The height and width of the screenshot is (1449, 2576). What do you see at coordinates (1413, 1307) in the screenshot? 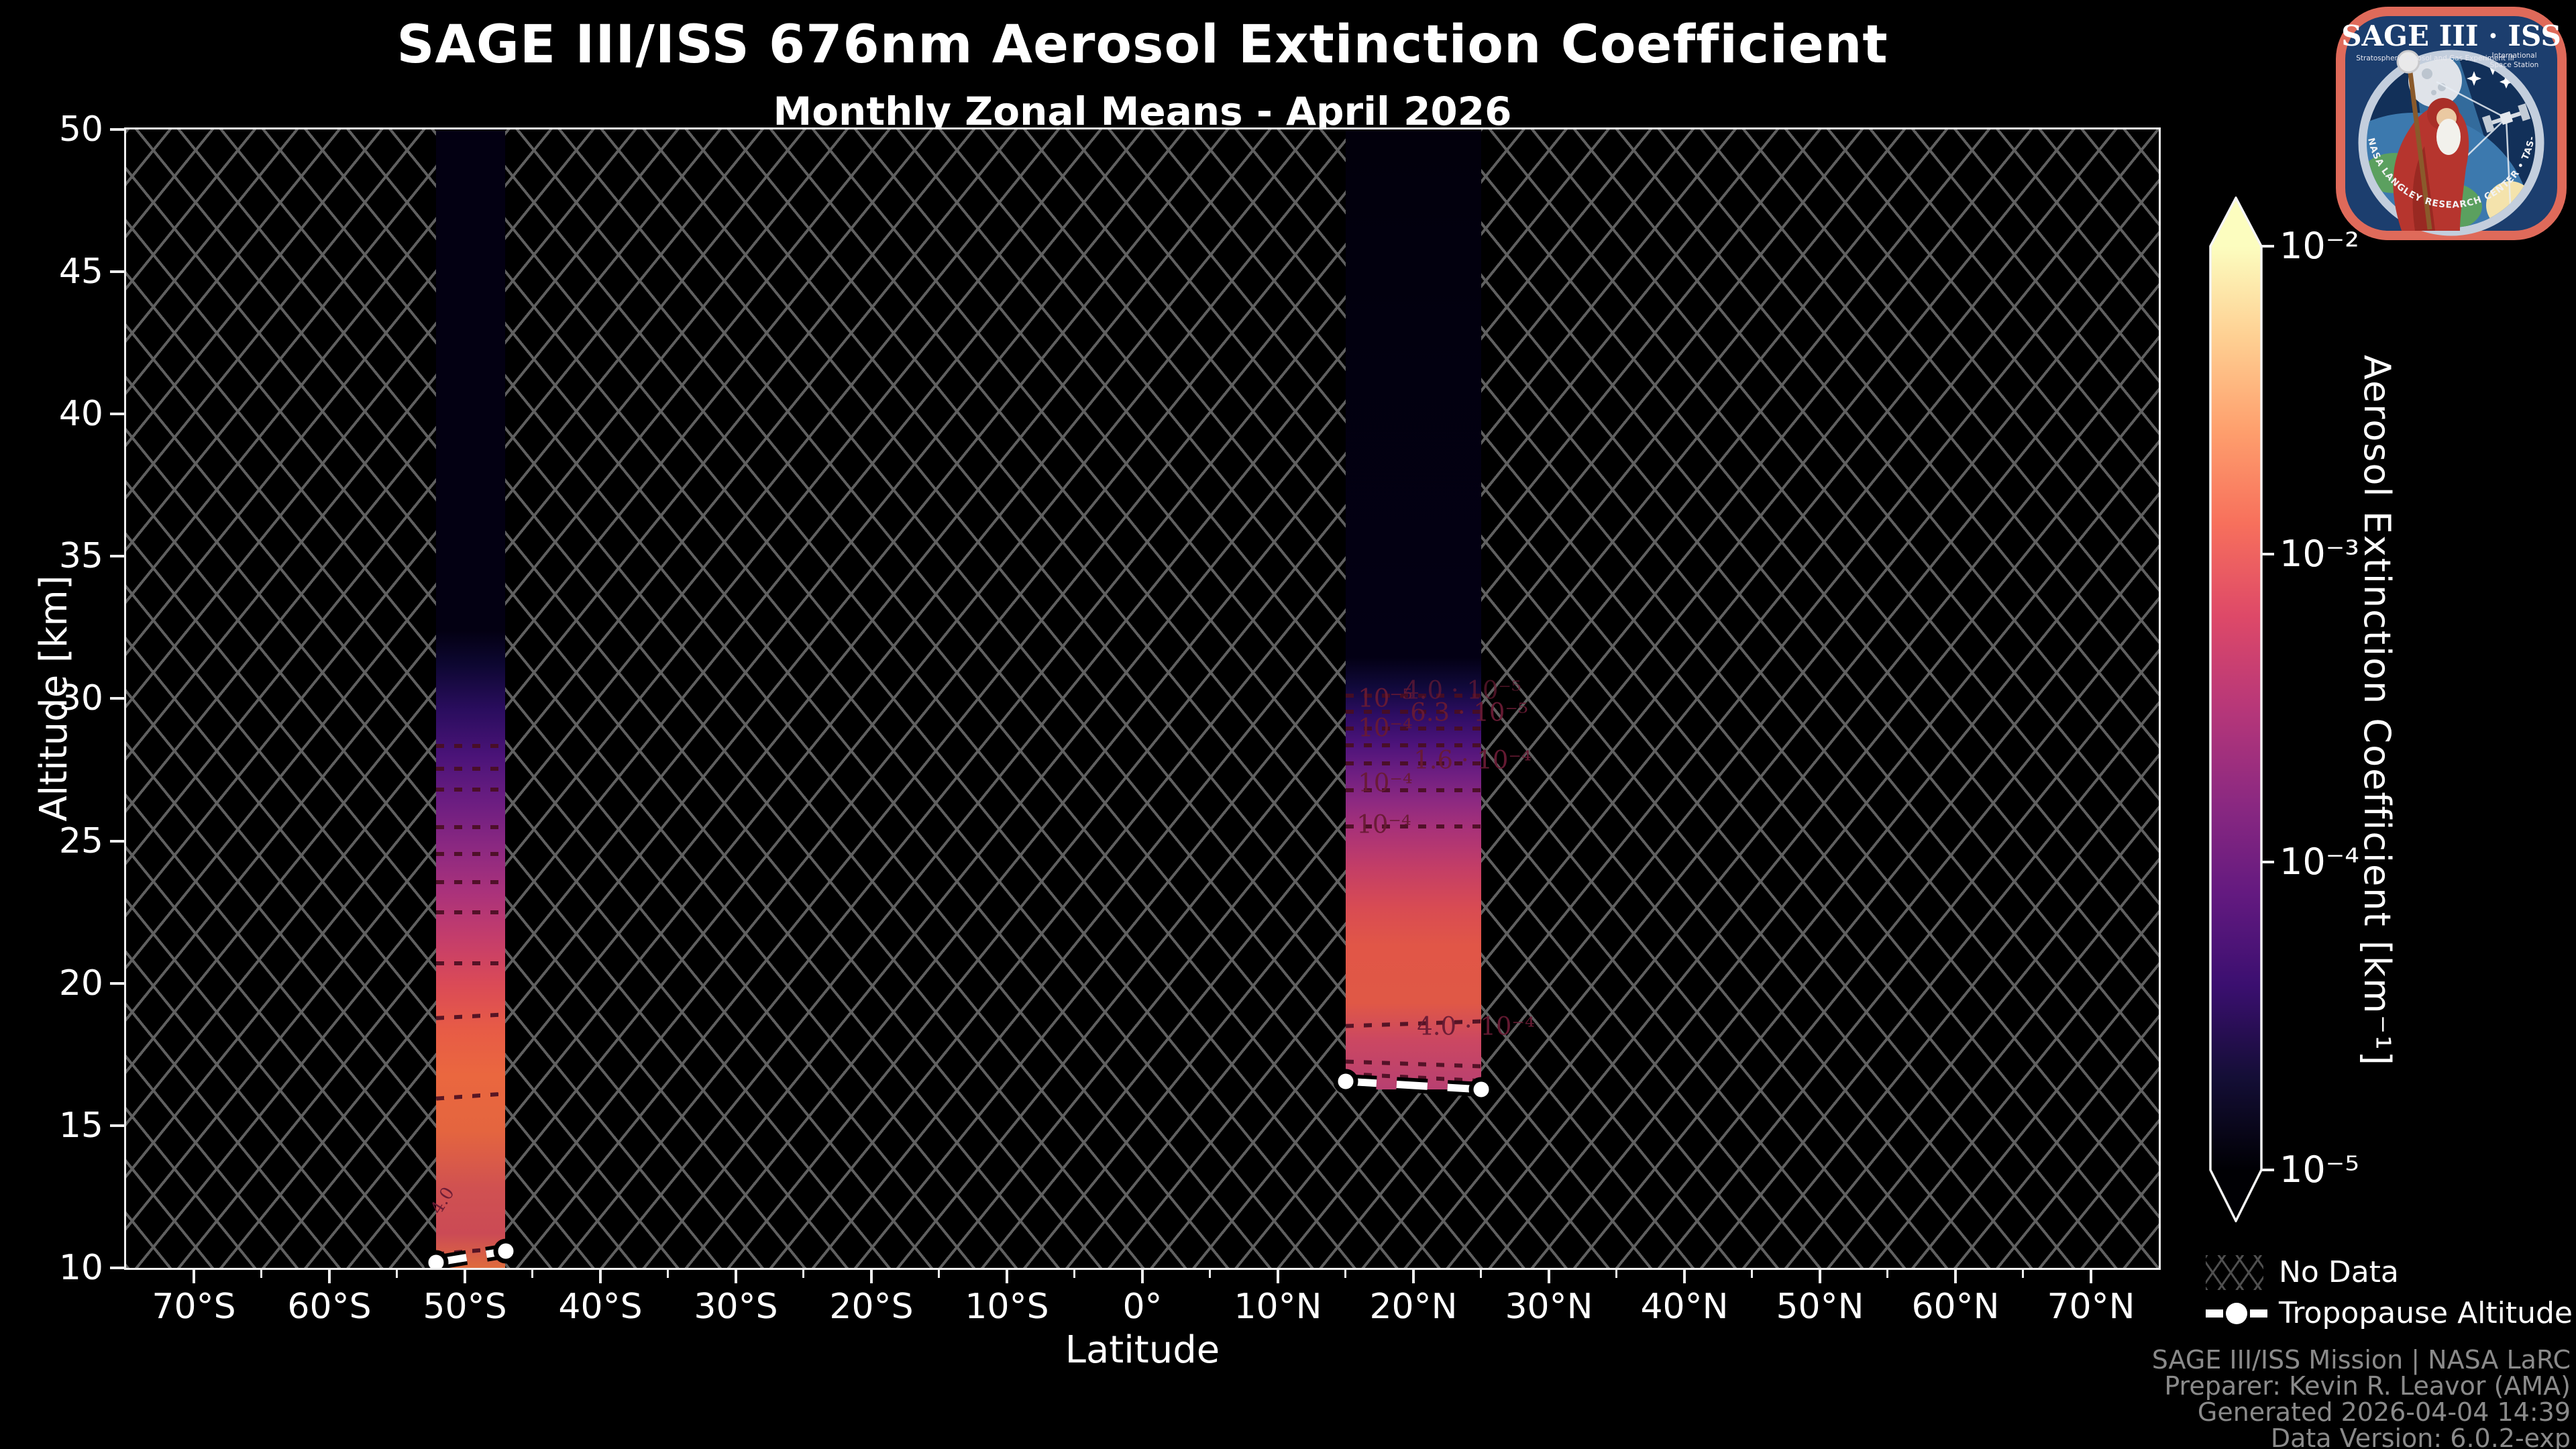
I see `x-tick-label: 20°N` at bounding box center [1413, 1307].